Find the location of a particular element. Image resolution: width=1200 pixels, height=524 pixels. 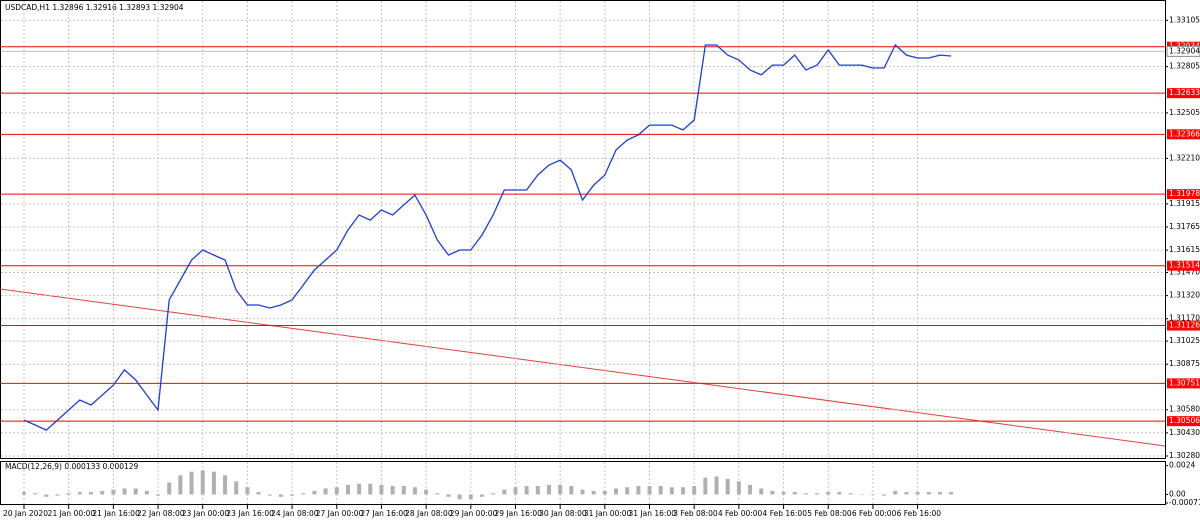

level-label: 1.32366 is located at coordinates (1184, 133).